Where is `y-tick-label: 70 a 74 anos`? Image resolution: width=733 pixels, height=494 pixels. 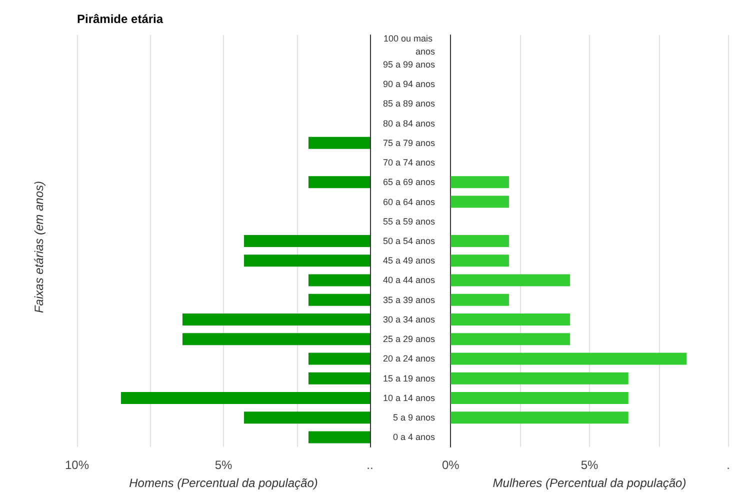
y-tick-label: 70 a 74 anos is located at coordinates (409, 163).